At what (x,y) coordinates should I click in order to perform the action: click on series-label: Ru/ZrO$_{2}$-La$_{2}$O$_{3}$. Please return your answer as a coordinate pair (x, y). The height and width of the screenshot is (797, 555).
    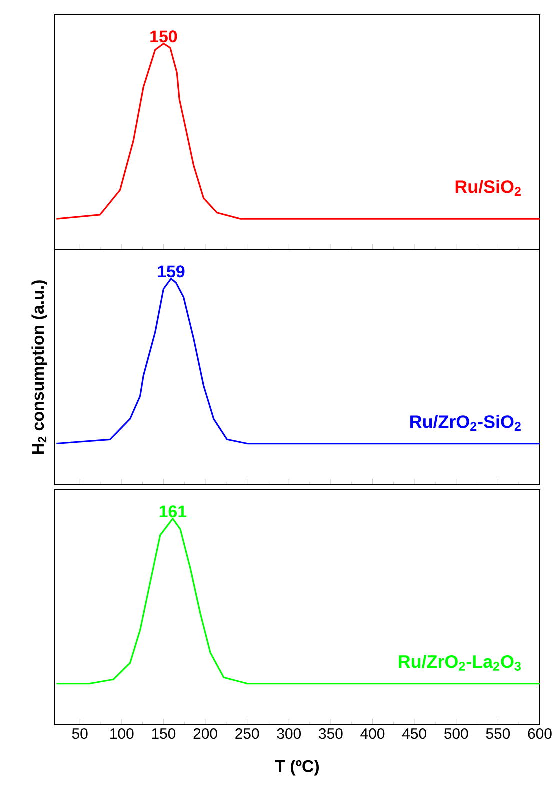
    Looking at the image, I should click on (460, 662).